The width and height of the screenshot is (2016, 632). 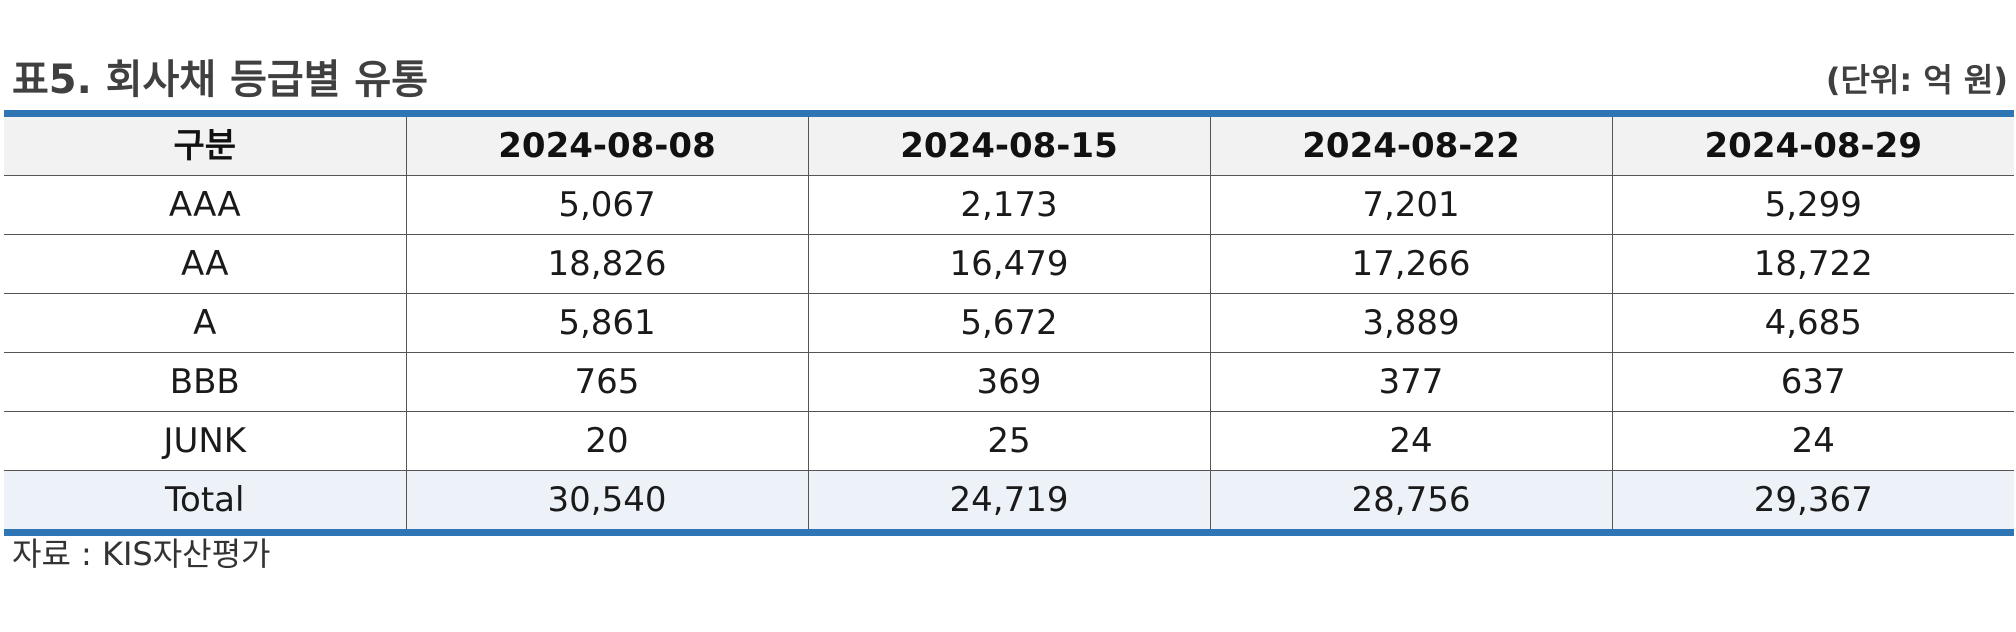 What do you see at coordinates (205, 382) in the screenshot?
I see `row-label: BBB` at bounding box center [205, 382].